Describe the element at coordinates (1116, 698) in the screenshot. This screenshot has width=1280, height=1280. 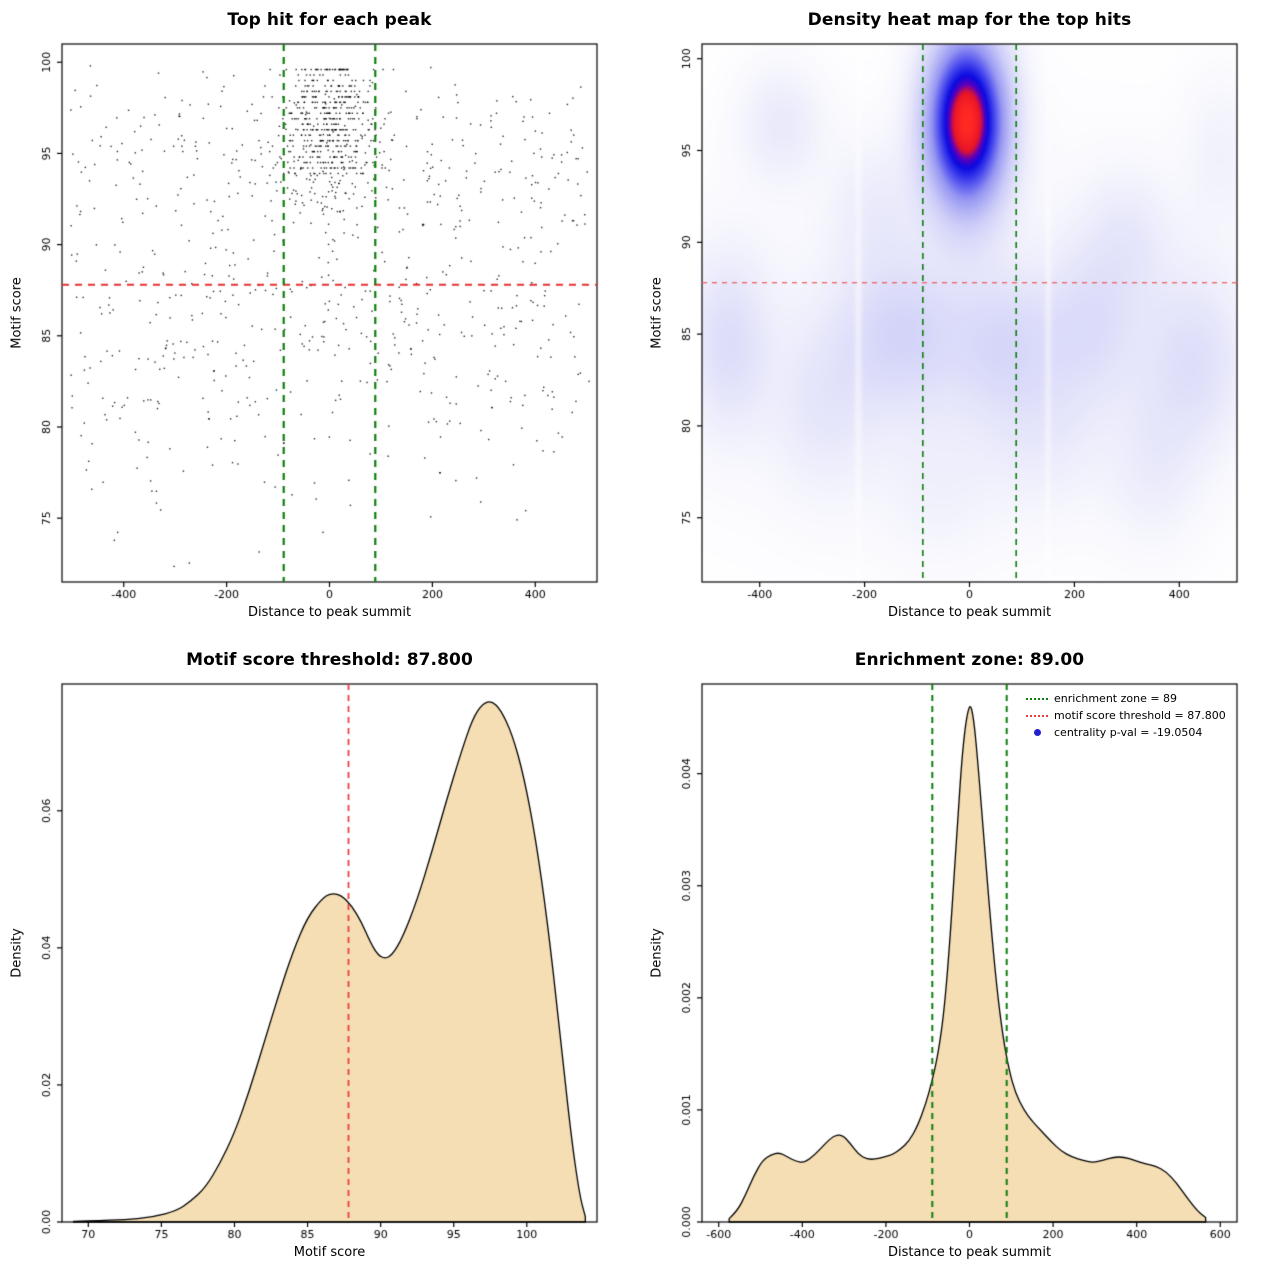
I see `legend-label: enrichment zone = 89` at that location.